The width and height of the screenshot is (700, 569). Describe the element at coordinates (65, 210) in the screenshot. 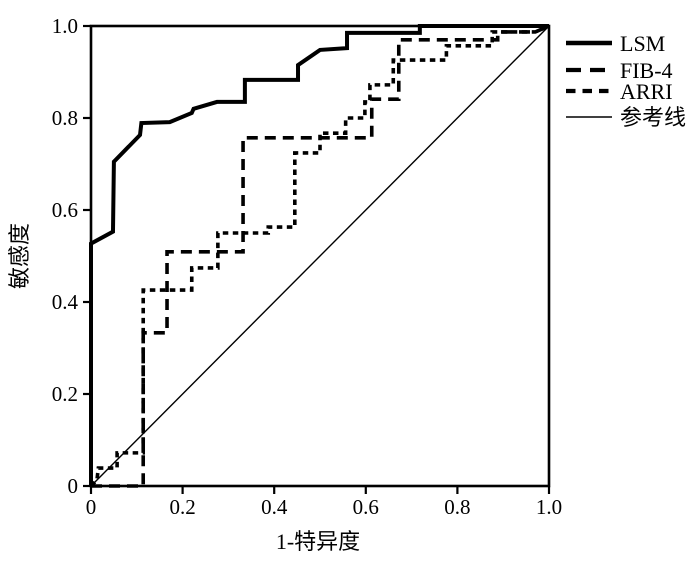

I see `y-tick-label: 0.6` at that location.